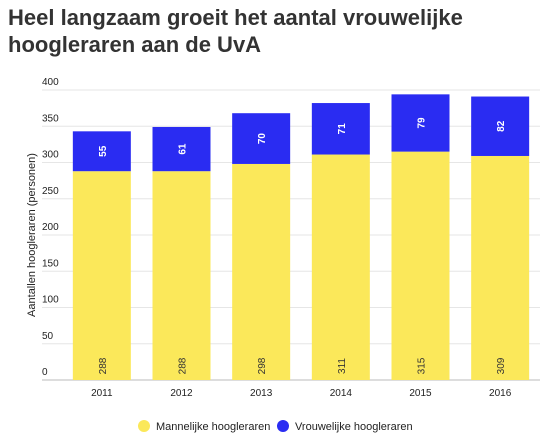 The width and height of the screenshot is (548, 443). Describe the element at coordinates (341, 393) in the screenshot. I see `x-tick-label: 2014` at that location.